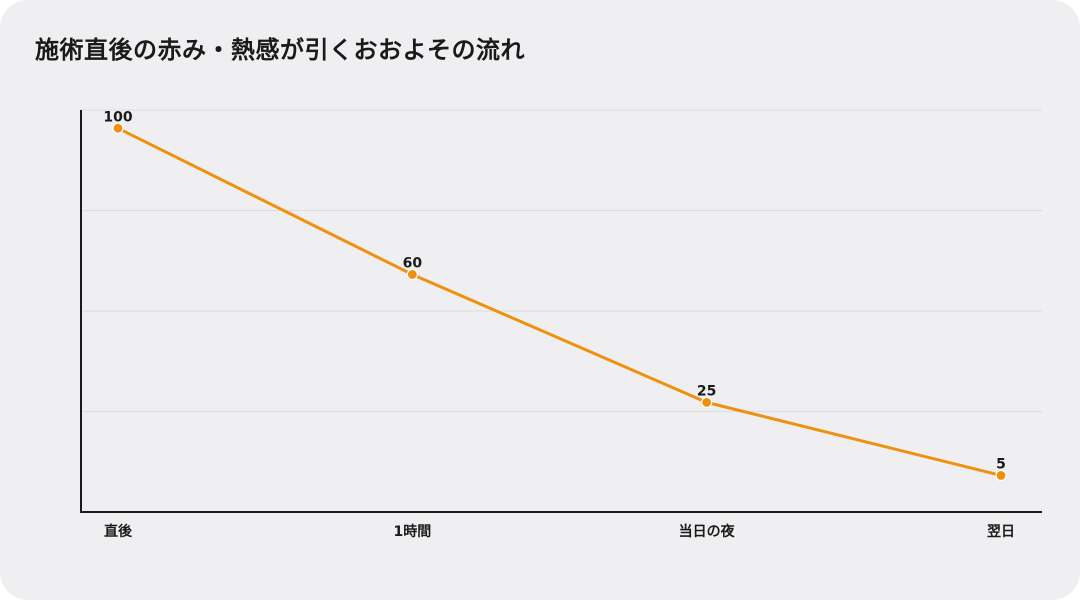 The width and height of the screenshot is (1080, 600). What do you see at coordinates (412, 531) in the screenshot?
I see `x-tick-label: 1時間` at bounding box center [412, 531].